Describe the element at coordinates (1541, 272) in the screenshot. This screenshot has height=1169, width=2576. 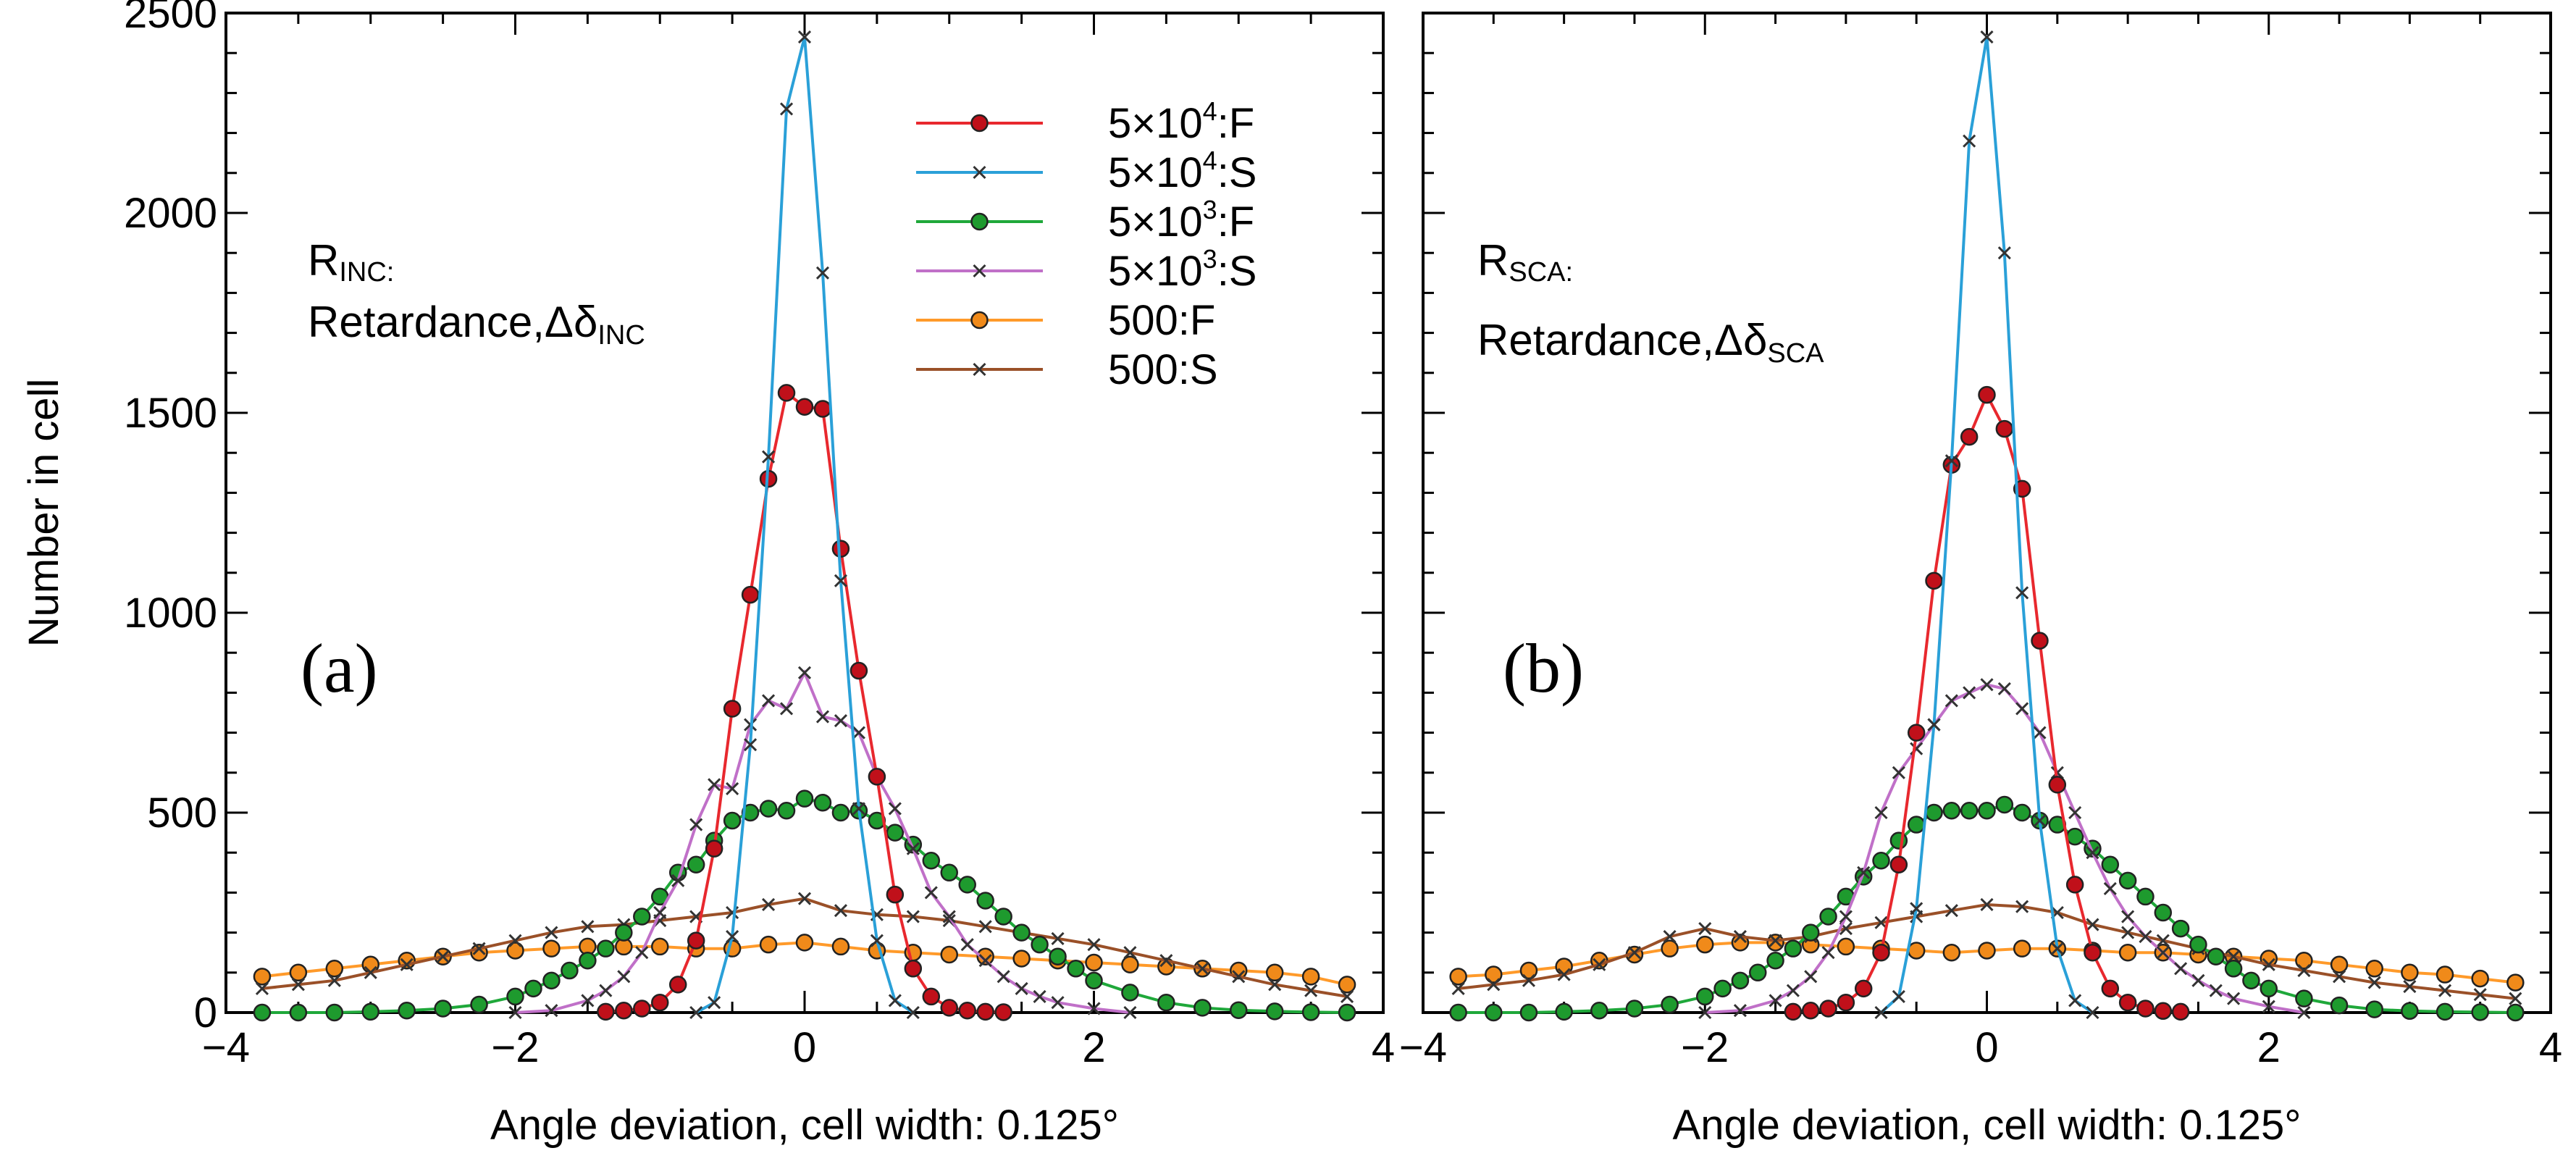
I see `annotation-subscript: SCA:` at that location.